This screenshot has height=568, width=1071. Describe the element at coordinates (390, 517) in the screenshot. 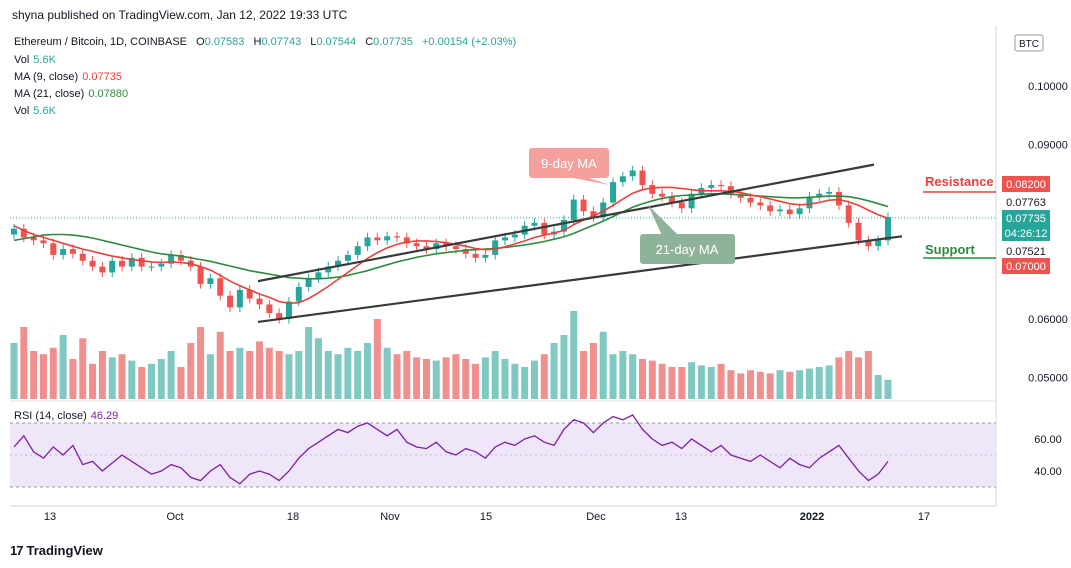

I see `time-tick-label: Nov` at that location.